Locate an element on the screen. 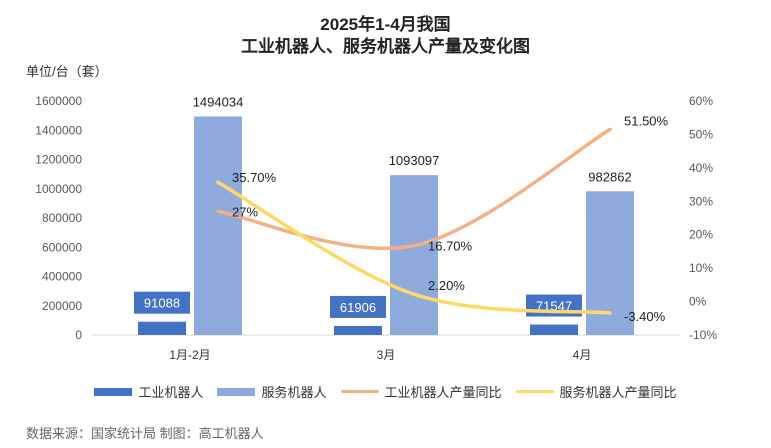 Image resolution: width=771 pixels, height=448 pixels. data-label-service-robot: 982862 is located at coordinates (609, 176).